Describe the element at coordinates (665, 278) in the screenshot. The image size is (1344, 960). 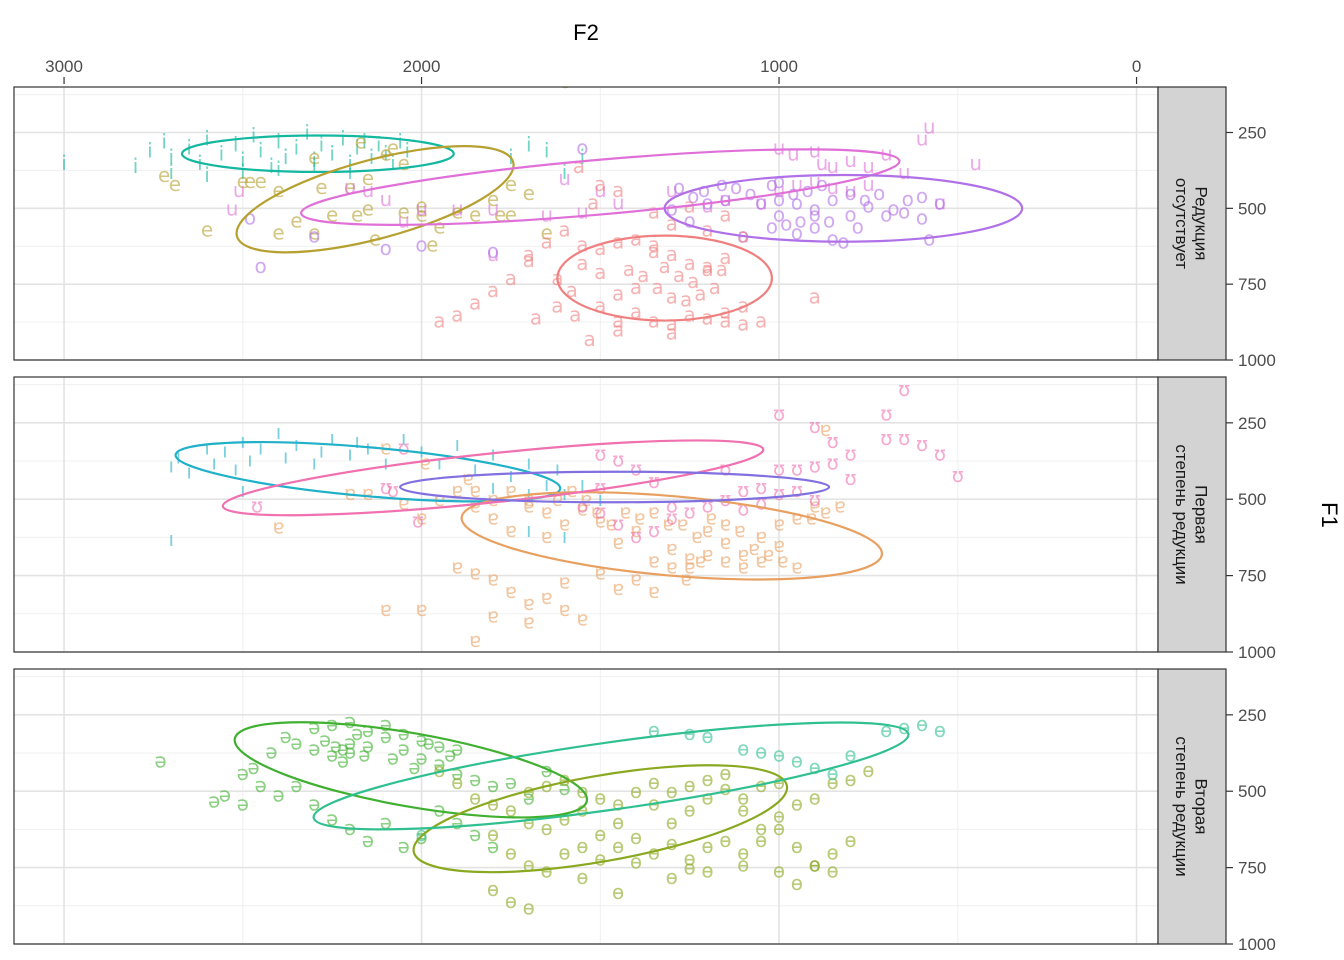
I see `confidence-ellipse` at that location.